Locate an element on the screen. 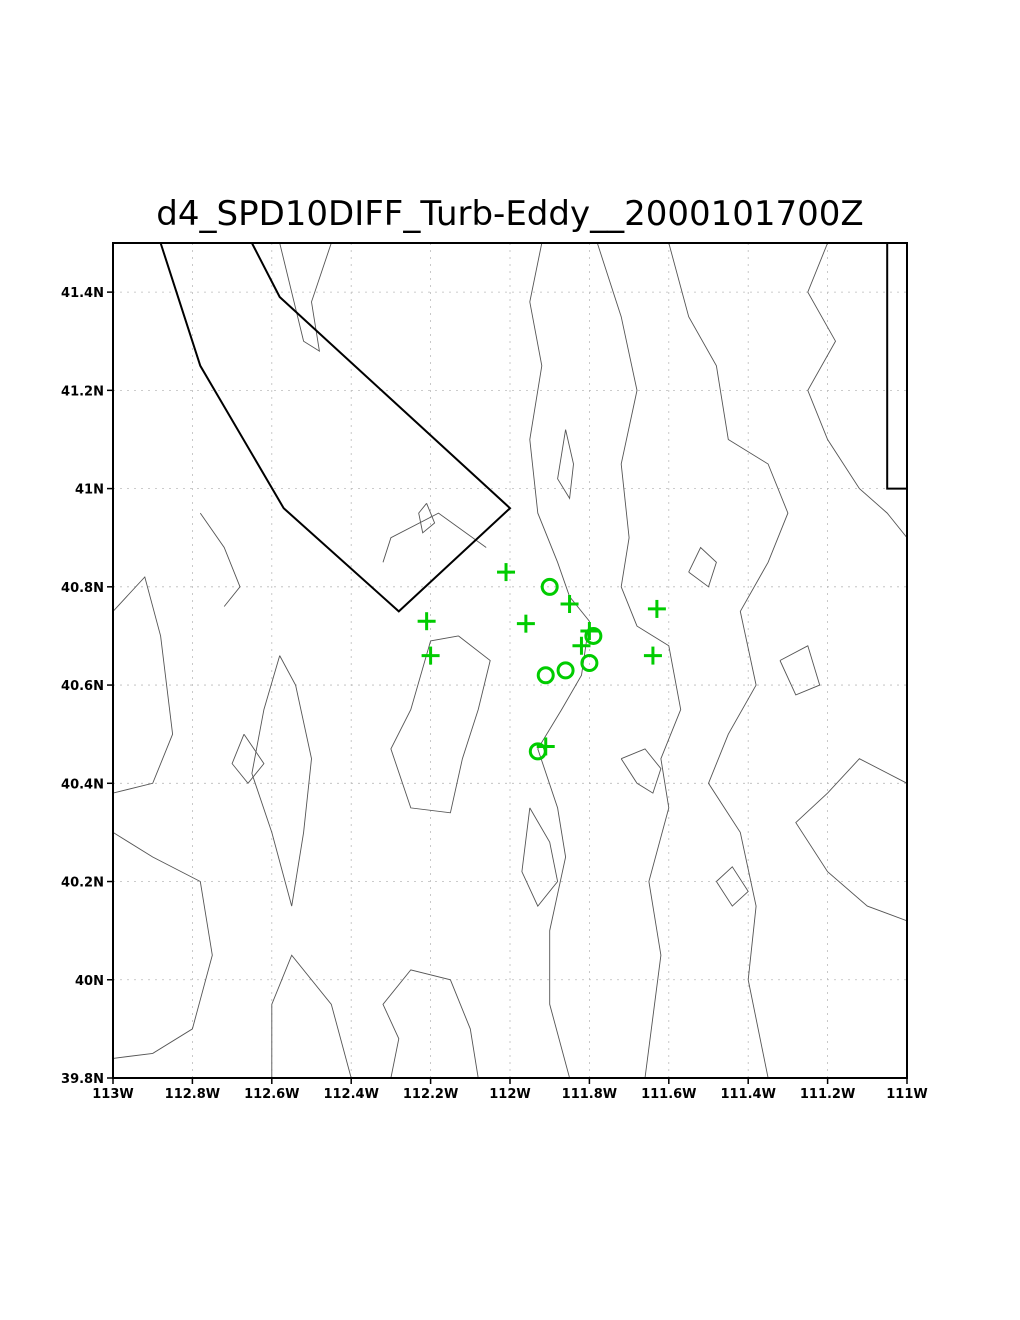 The width and height of the screenshot is (1020, 1320). lon-tick-label: 112.4W is located at coordinates (350, 1094).